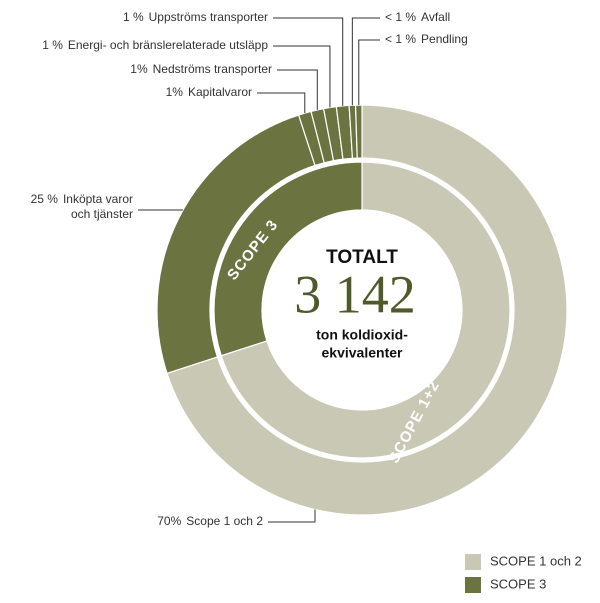 This screenshot has width=600, height=603. Describe the element at coordinates (436, 17) in the screenshot. I see `category-label: Avfall` at that location.